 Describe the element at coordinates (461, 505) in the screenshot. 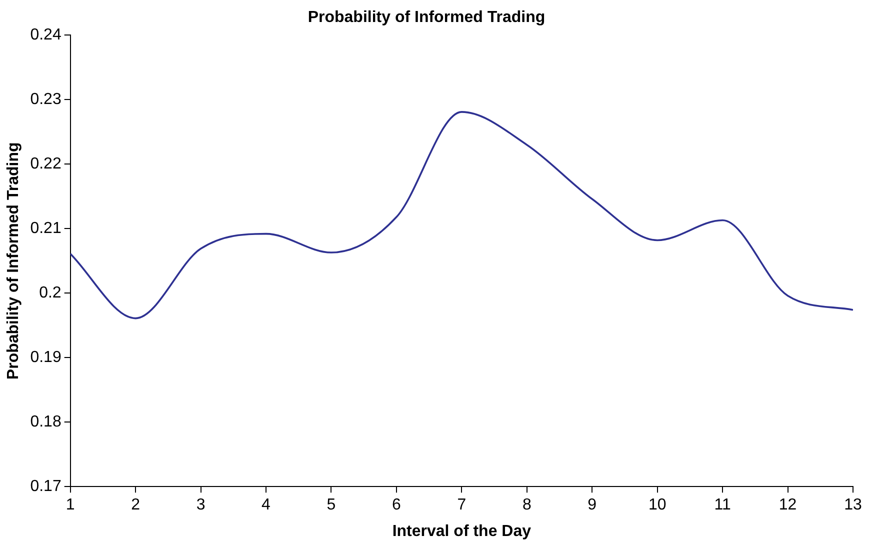

I see `x-tick-label: 7` at that location.